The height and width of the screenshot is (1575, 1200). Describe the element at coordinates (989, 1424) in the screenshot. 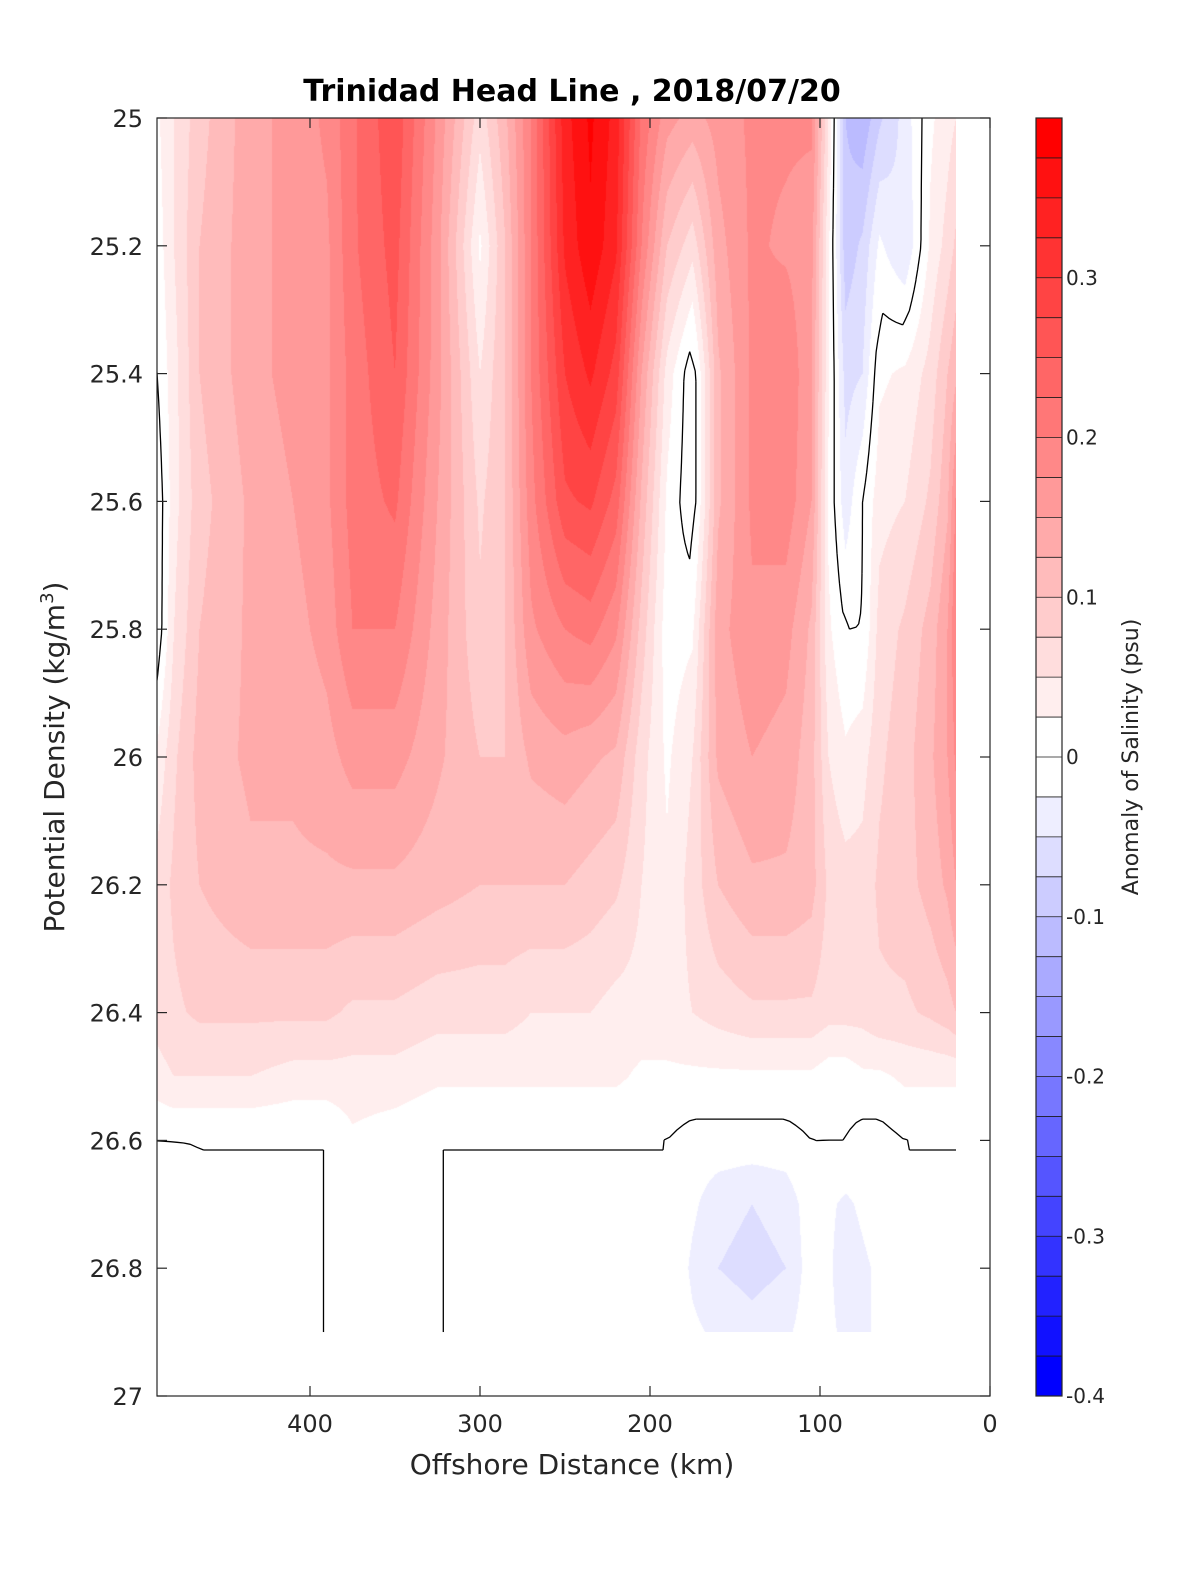

I see `x-tick-label: 0` at that location.